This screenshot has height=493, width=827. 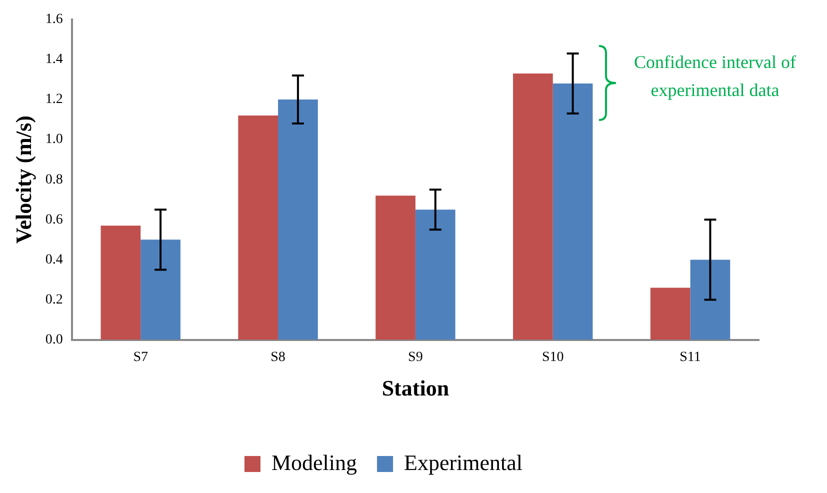 What do you see at coordinates (54, 100) in the screenshot?
I see `y-tick-label: 1.2` at bounding box center [54, 100].